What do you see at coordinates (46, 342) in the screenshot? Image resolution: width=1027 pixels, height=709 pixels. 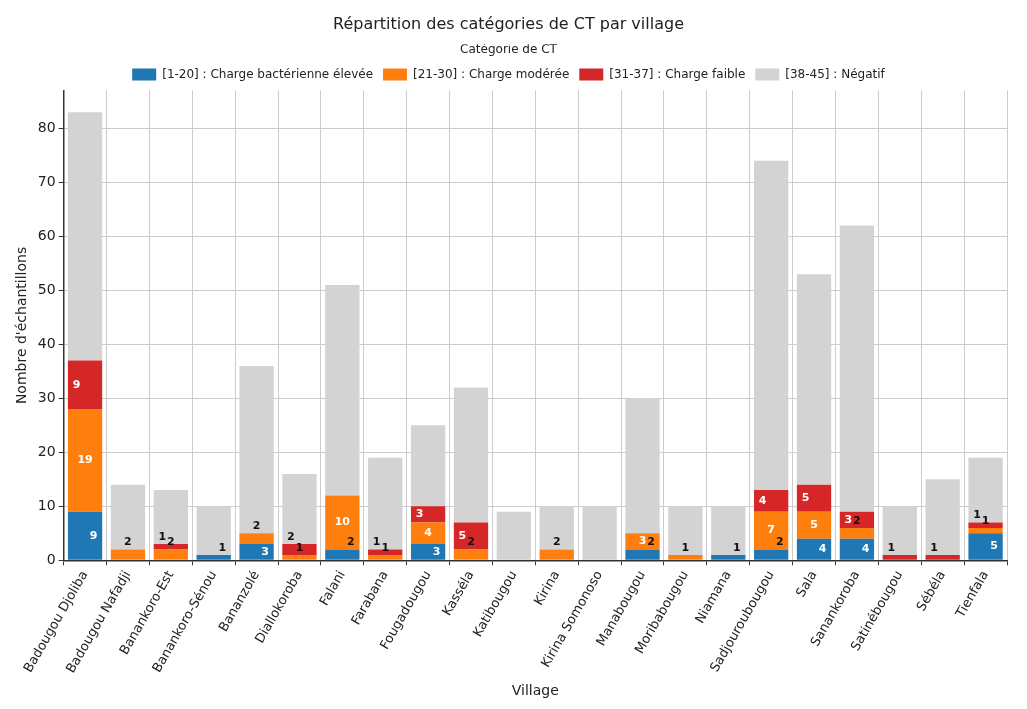 I see `y-tick-label: 40` at bounding box center [46, 342].